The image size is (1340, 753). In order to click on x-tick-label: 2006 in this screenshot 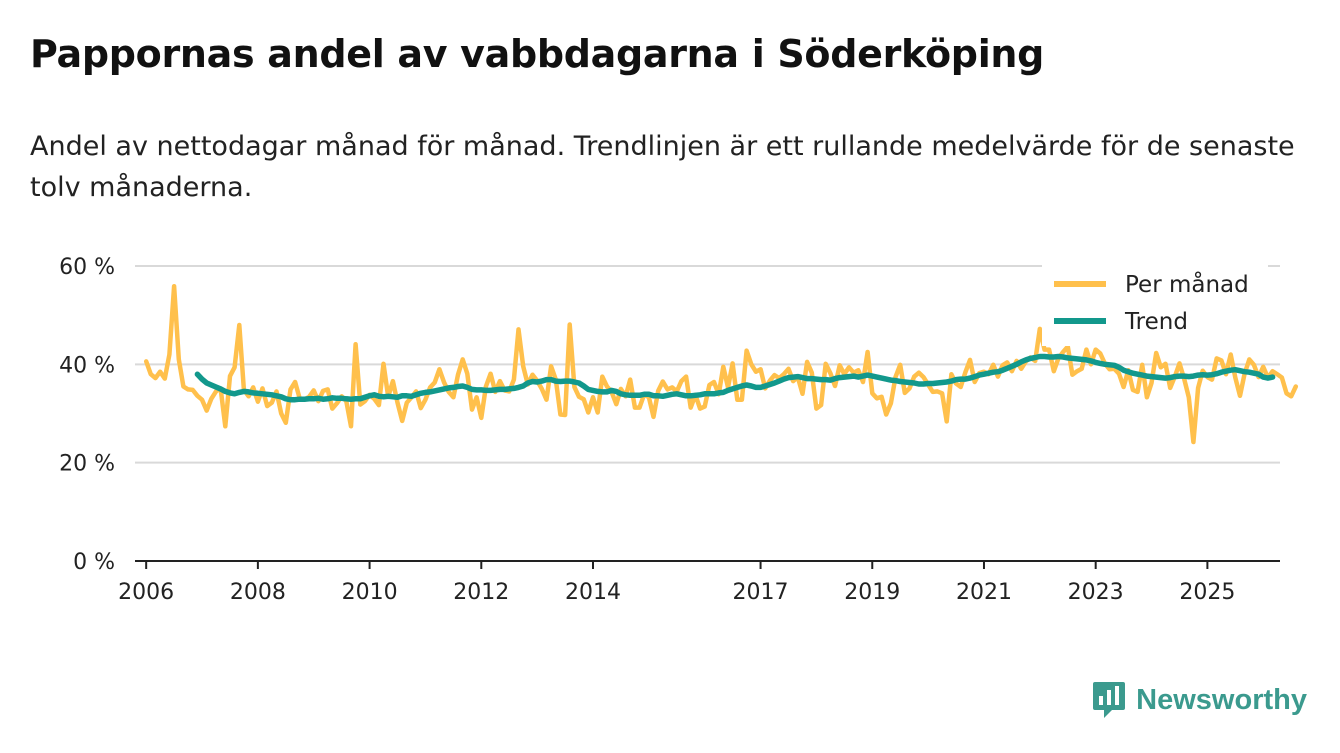, I will do `click(146, 592)`.